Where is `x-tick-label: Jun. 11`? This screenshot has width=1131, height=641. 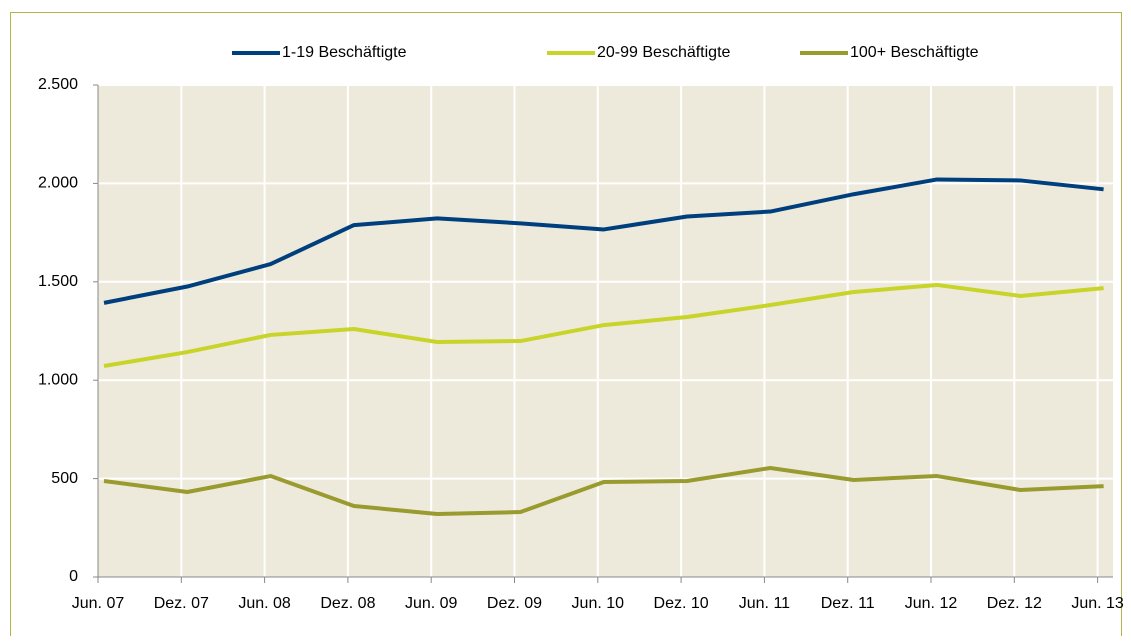 x-tick-label: Jun. 11 is located at coordinates (764, 603).